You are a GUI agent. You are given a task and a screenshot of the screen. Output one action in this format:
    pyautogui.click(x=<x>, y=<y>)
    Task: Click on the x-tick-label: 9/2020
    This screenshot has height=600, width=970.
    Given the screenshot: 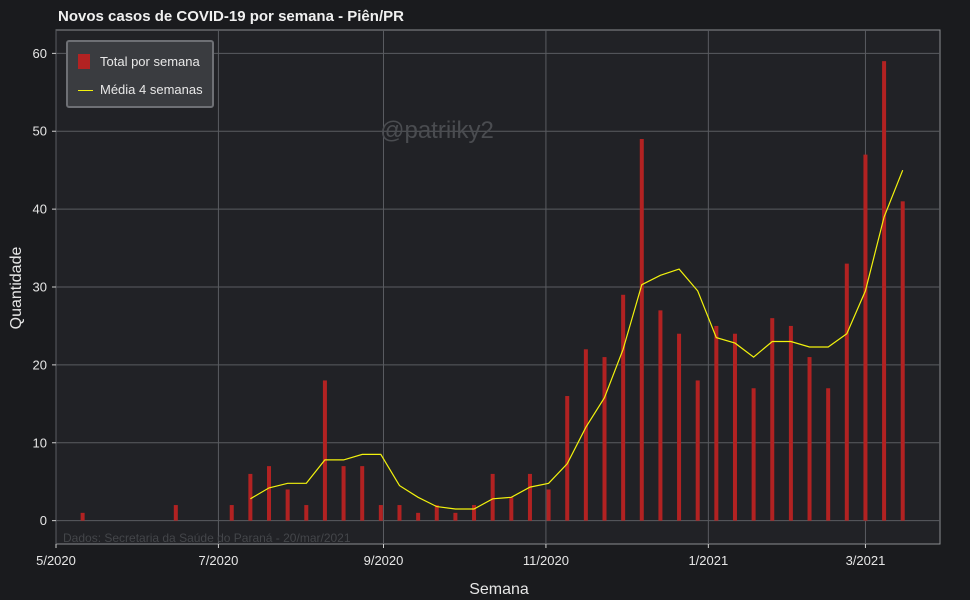 What is the action you would take?
    pyautogui.click(x=384, y=560)
    